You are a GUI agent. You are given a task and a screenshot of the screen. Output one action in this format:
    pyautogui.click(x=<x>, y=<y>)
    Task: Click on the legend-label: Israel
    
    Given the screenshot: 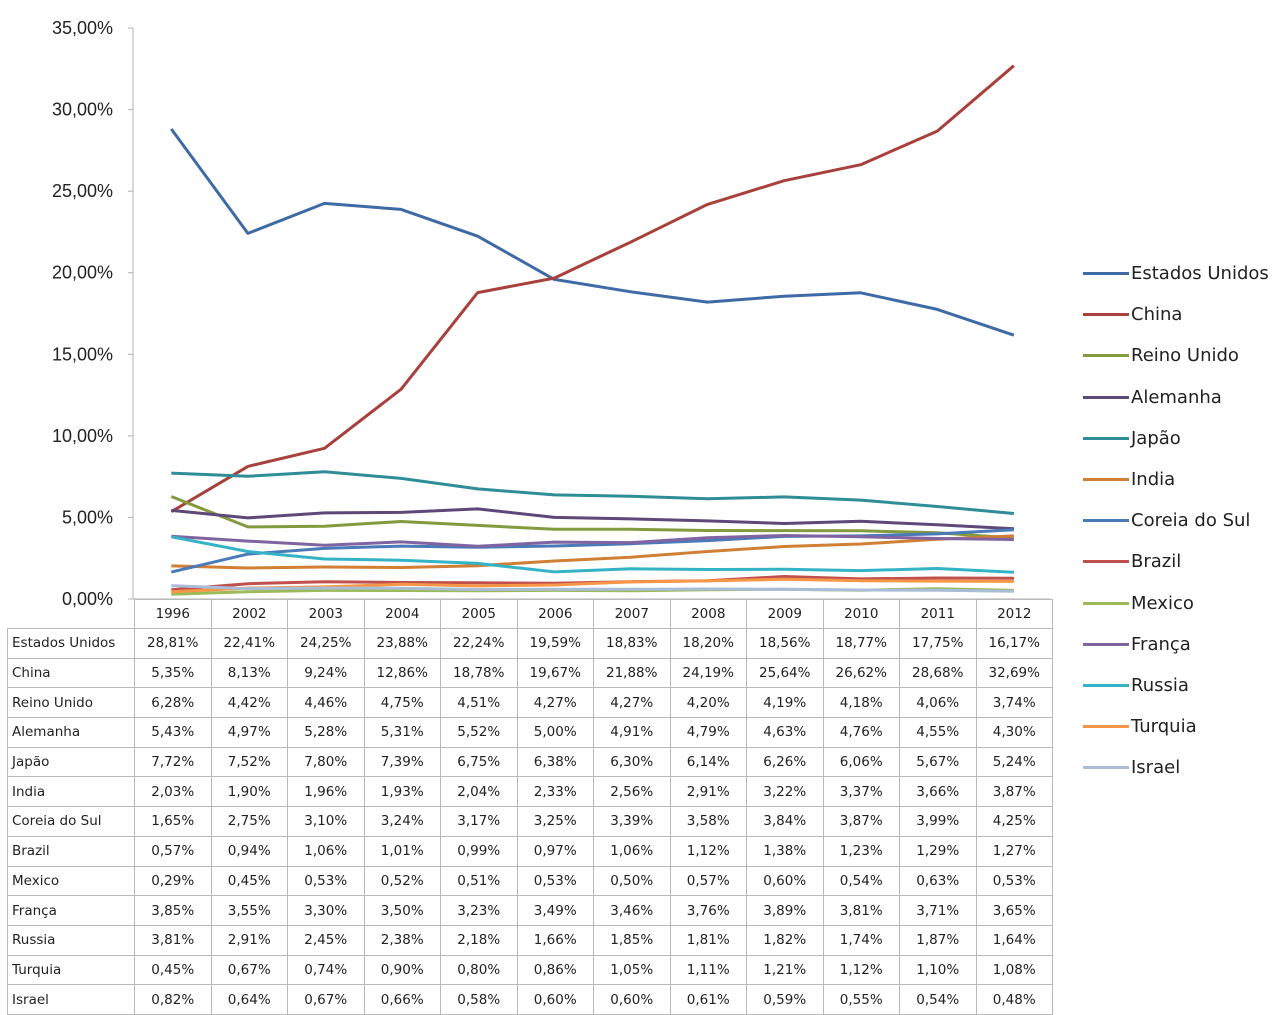 What is the action you would take?
    pyautogui.click(x=1156, y=768)
    